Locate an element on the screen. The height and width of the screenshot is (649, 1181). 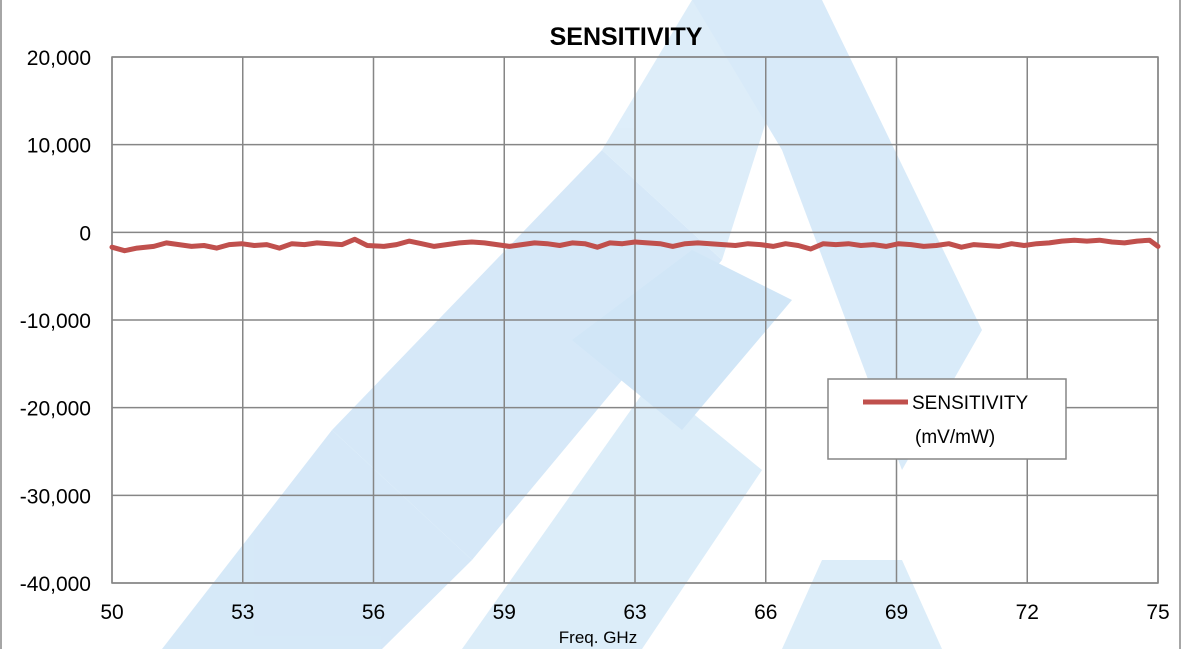
x-tick-label: 69 is located at coordinates (896, 612).